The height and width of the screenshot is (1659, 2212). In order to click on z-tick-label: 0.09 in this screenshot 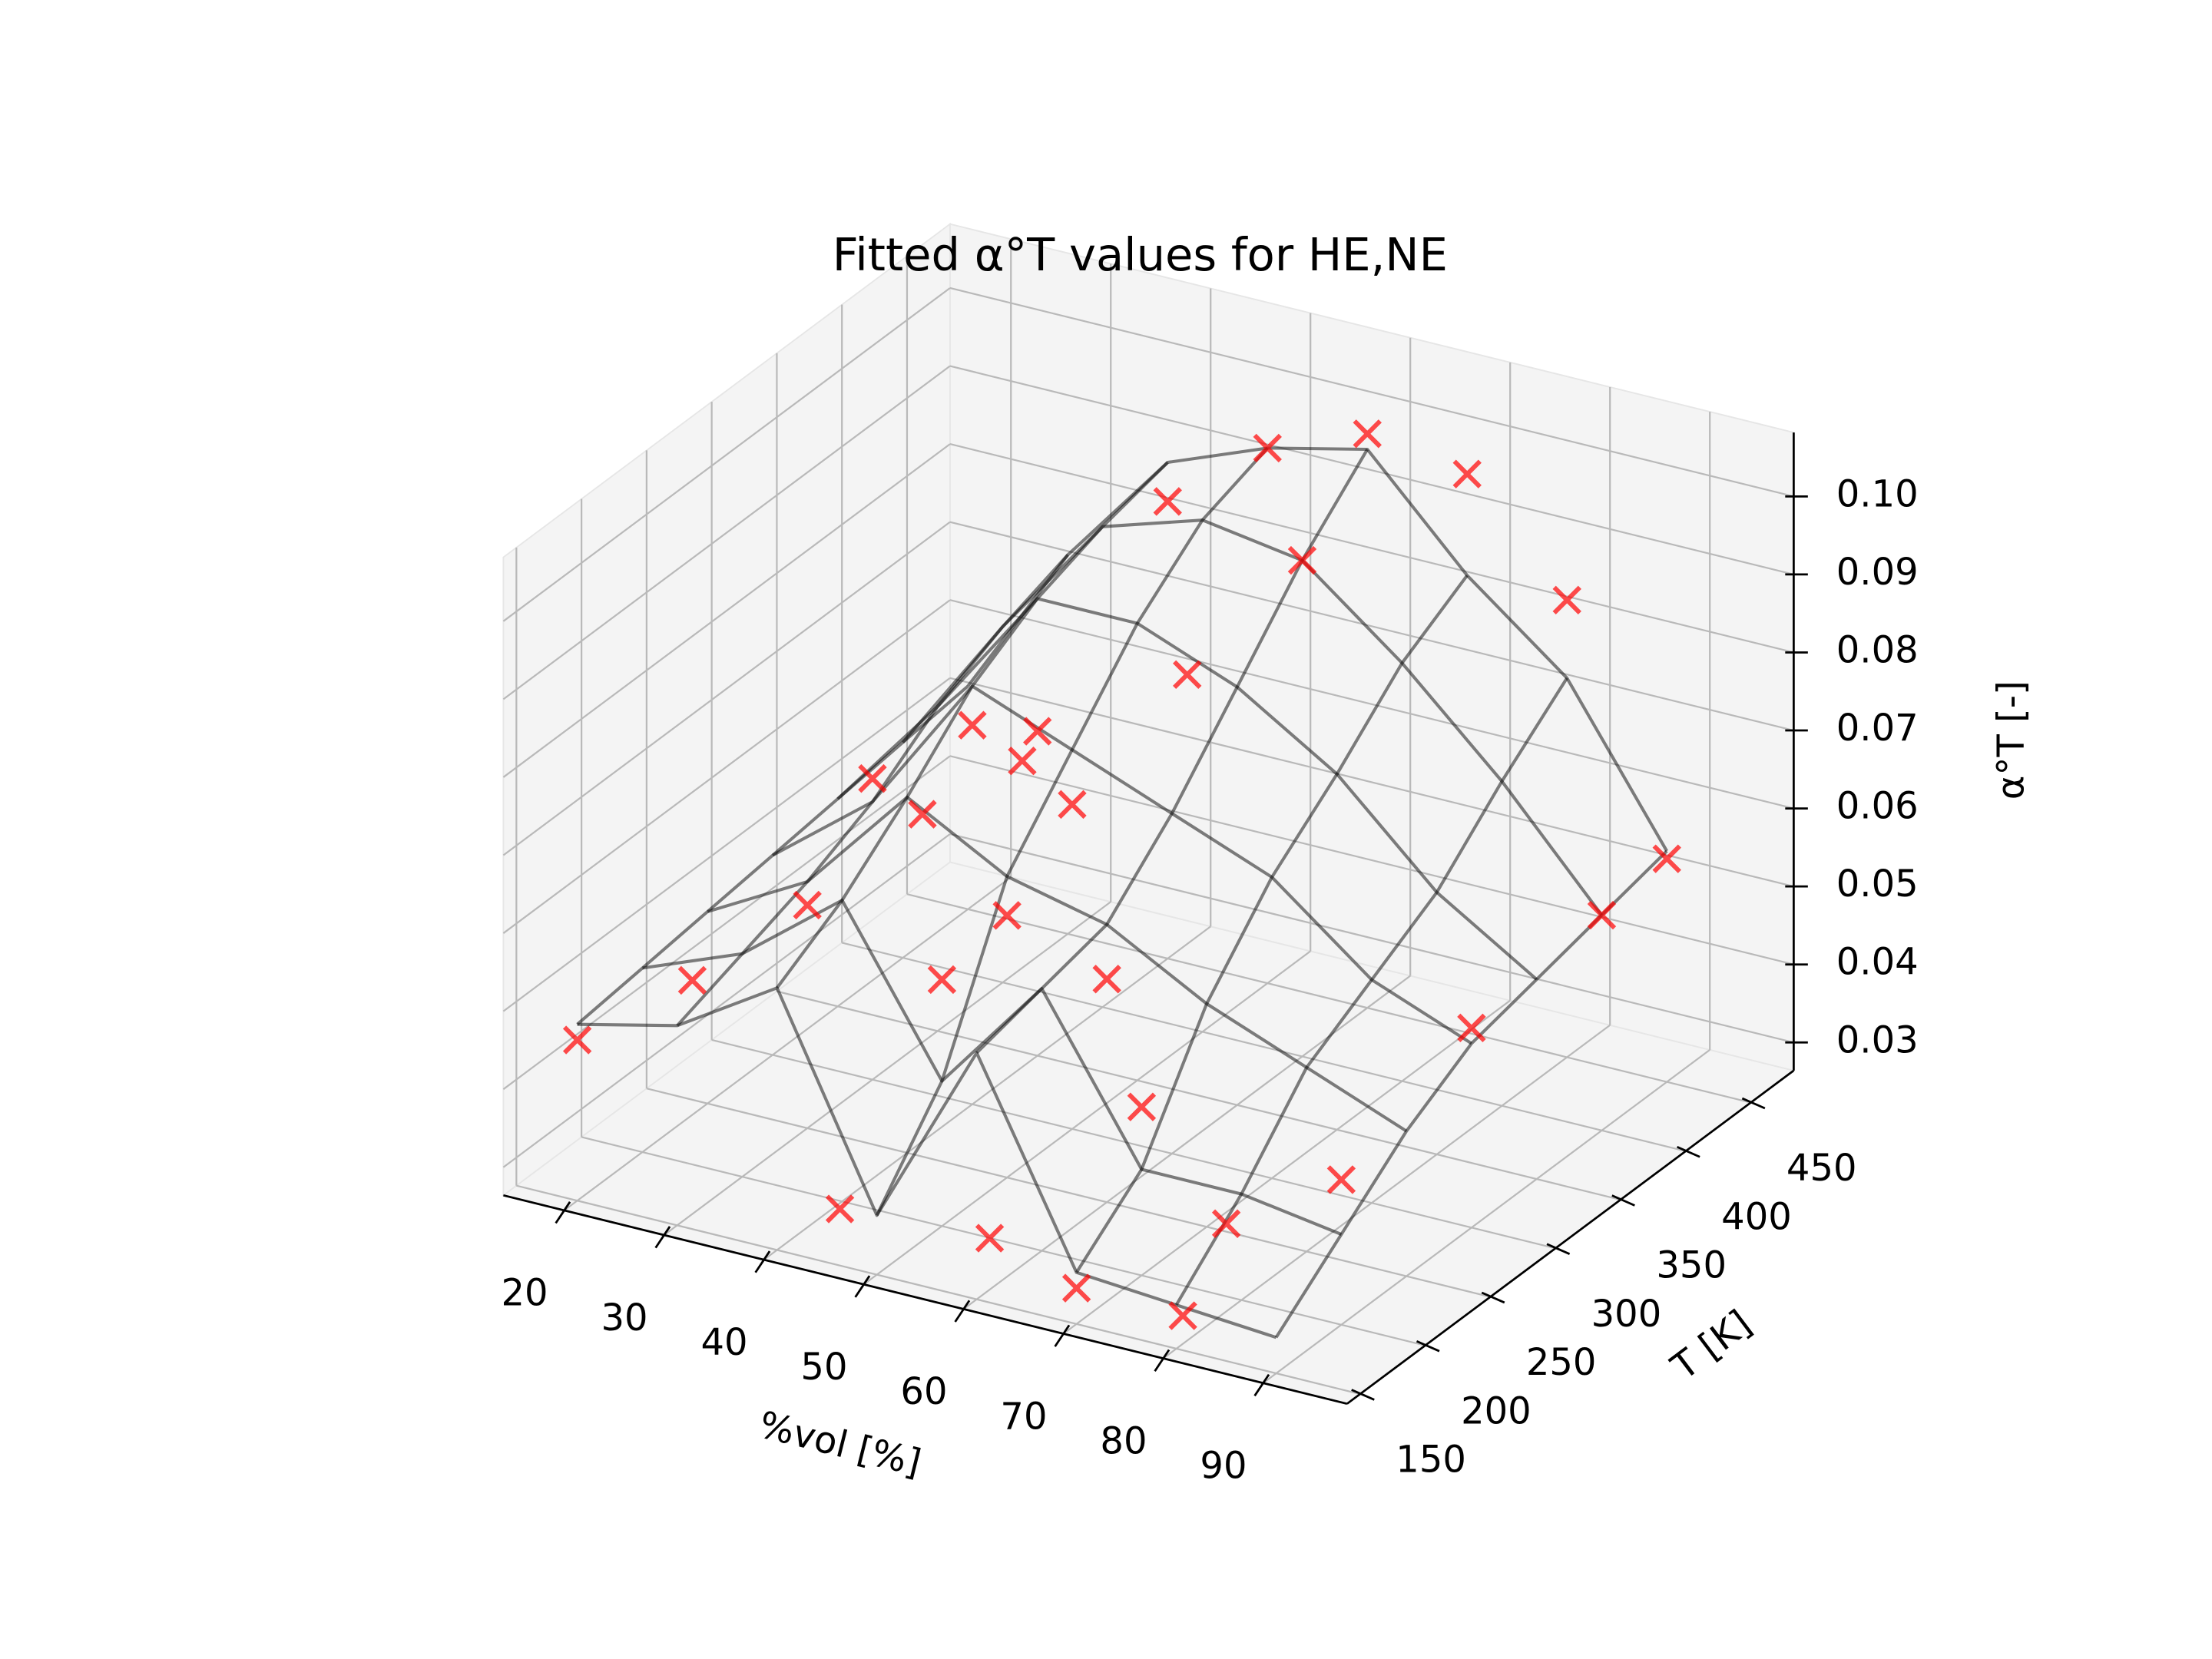, I will do `click(1878, 572)`.